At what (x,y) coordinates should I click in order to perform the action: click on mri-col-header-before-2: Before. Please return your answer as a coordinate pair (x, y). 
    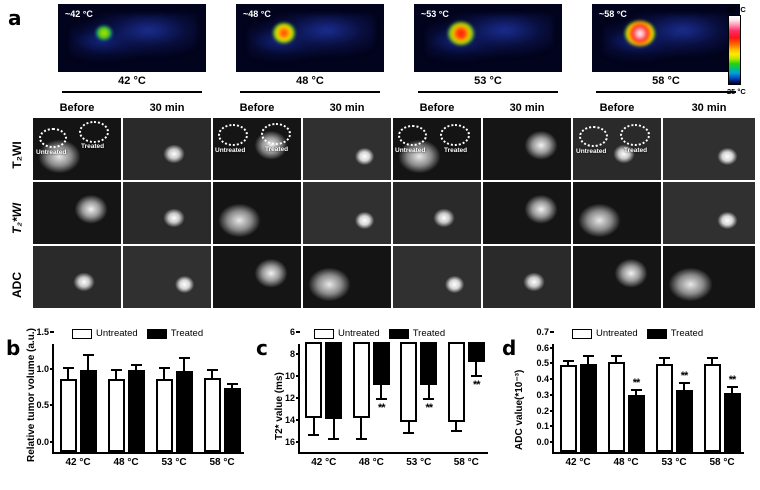
    Looking at the image, I should click on (257, 108).